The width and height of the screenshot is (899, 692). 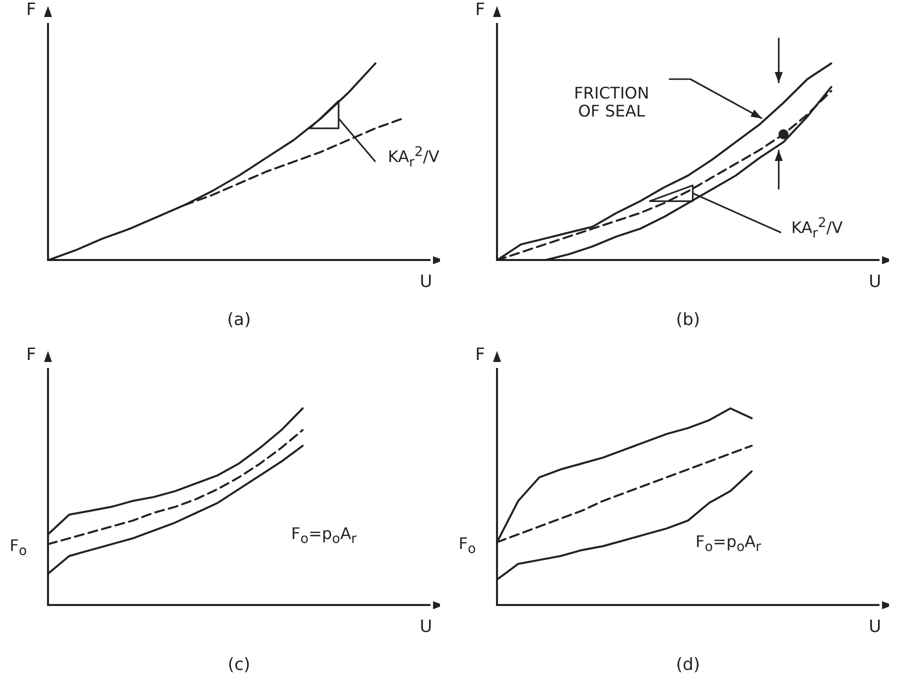 I want to click on annotation: FRICTION OF SEAL, so click(x=612, y=102).